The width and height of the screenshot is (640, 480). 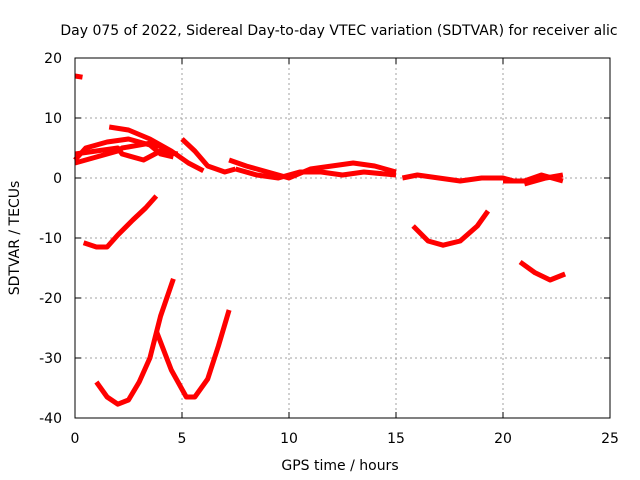 I want to click on series-line-s8, so click(x=315, y=173).